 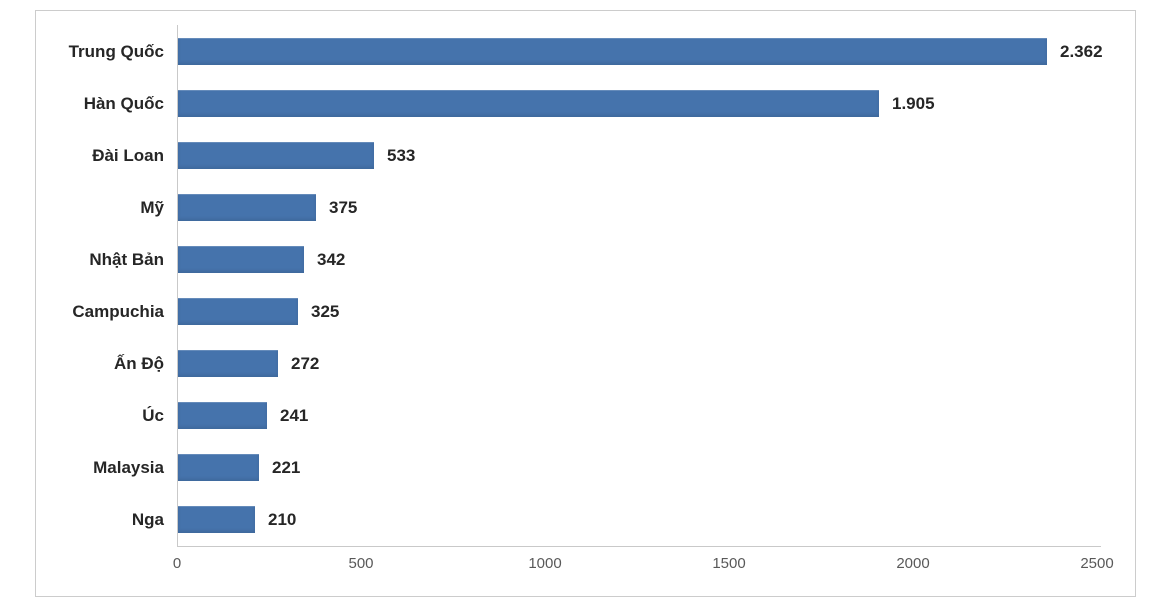 I want to click on category-label: Hàn Quốc, so click(x=123, y=103).